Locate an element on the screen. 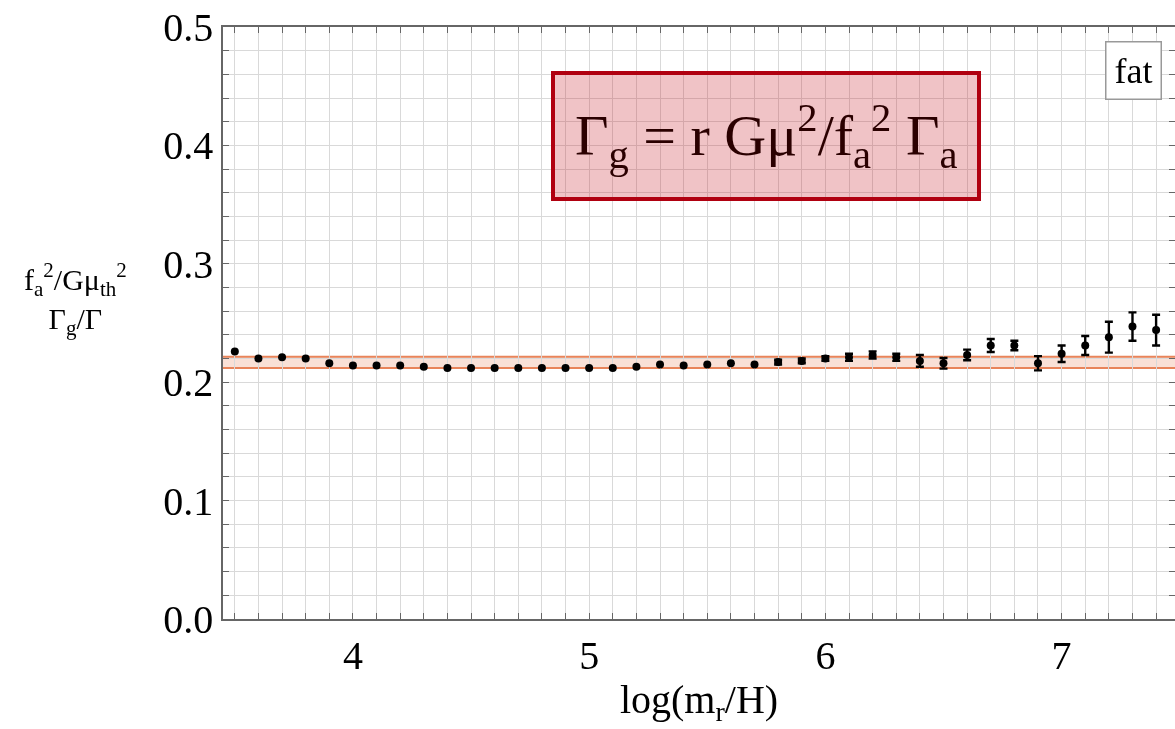  x-axis-title: log(m$_{r}$/H) is located at coordinates (699, 702).